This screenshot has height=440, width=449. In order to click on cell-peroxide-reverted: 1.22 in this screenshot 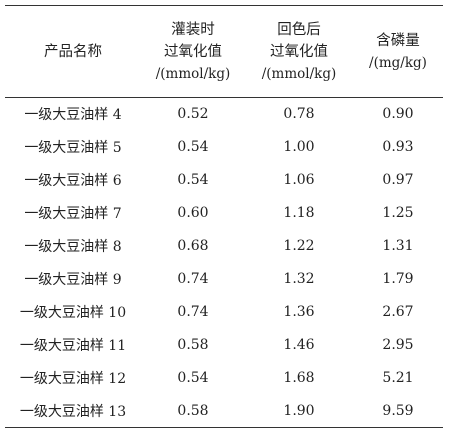, I will do `click(299, 246)`.